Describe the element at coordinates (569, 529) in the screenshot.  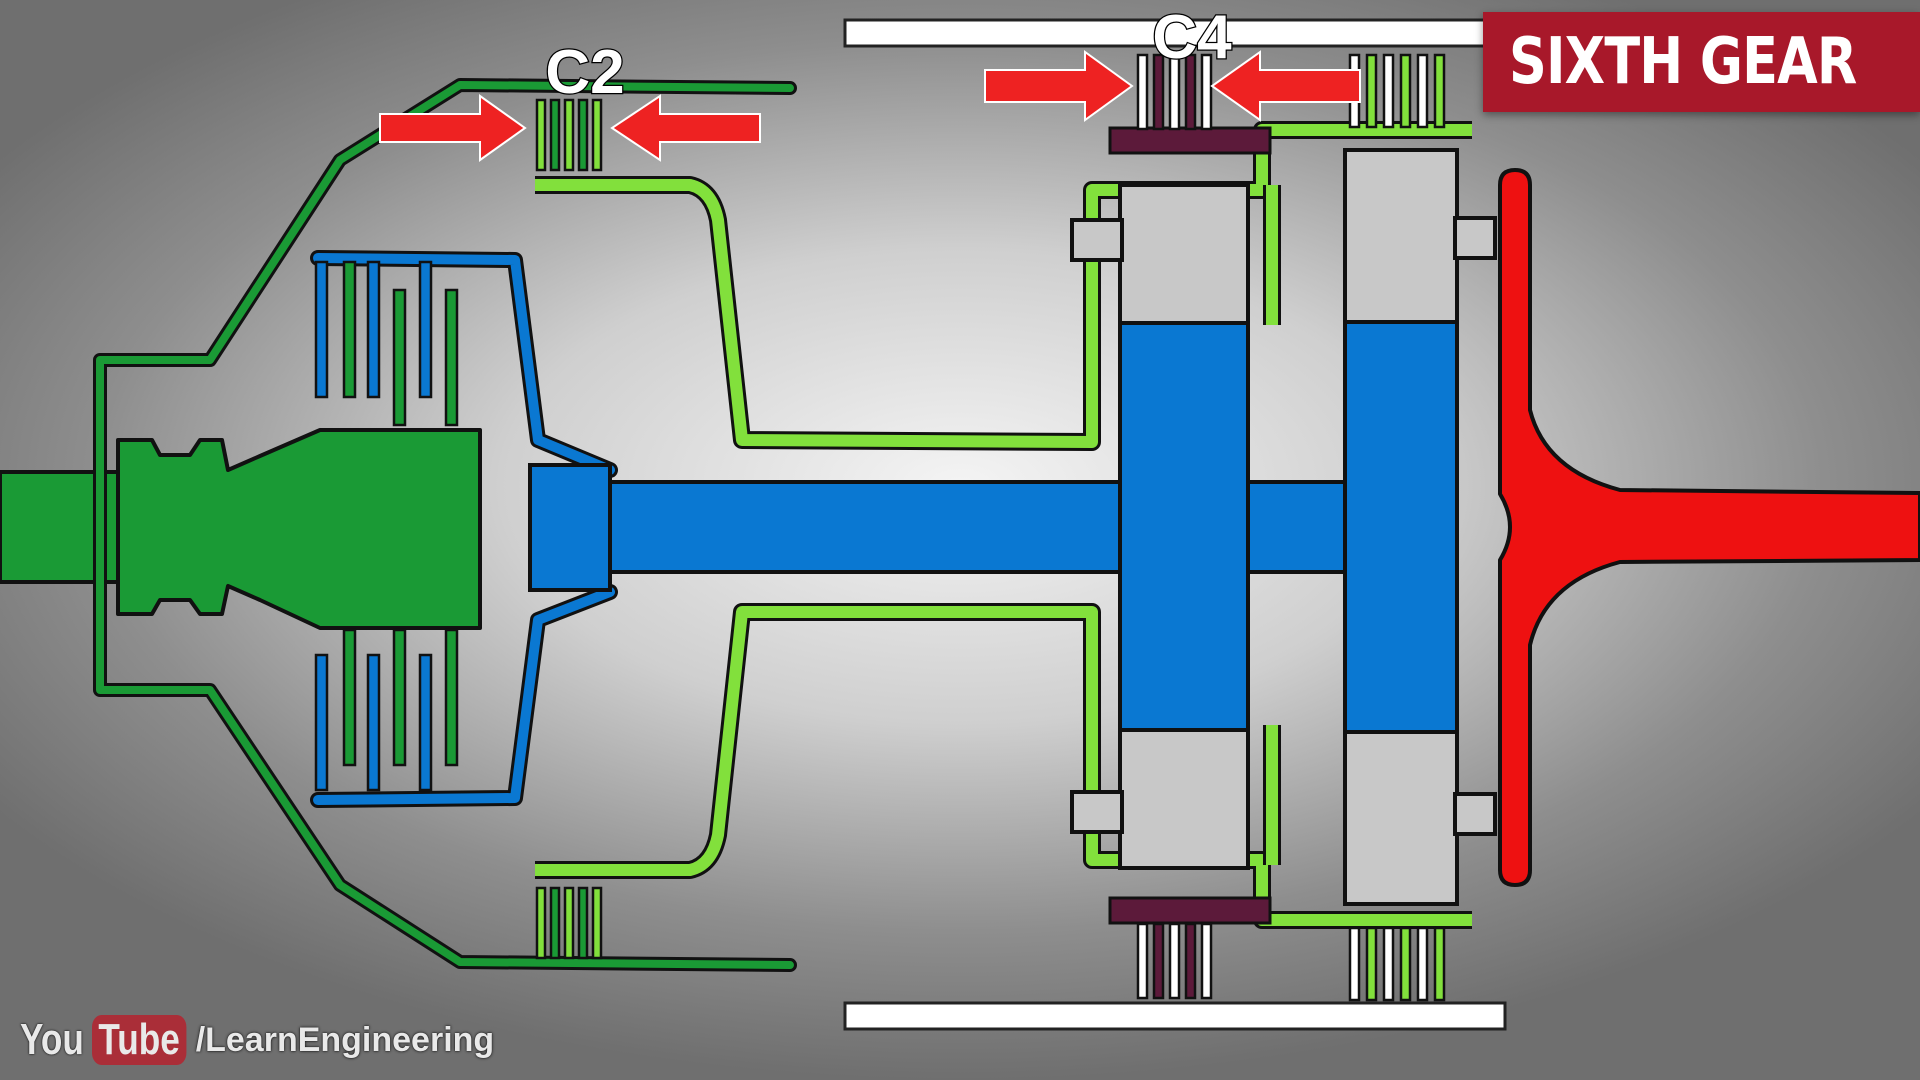
I see `c2-plates` at that location.